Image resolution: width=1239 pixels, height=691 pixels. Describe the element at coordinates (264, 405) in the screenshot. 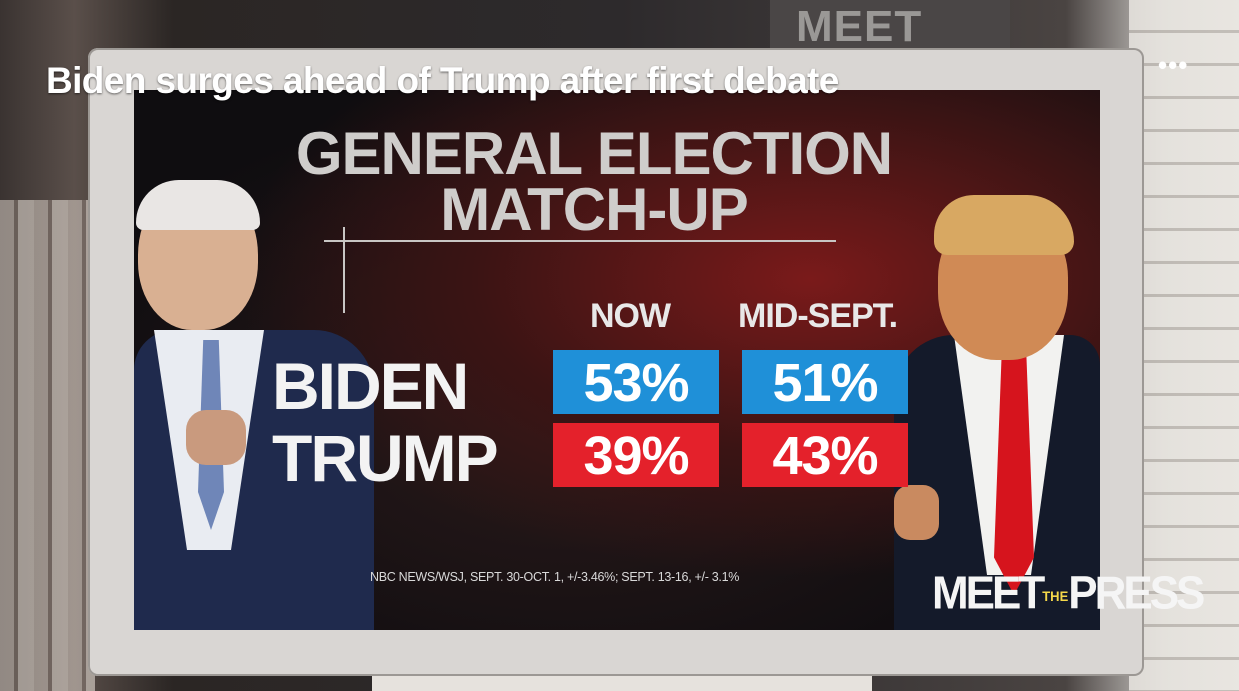

I see `biden-photo` at that location.